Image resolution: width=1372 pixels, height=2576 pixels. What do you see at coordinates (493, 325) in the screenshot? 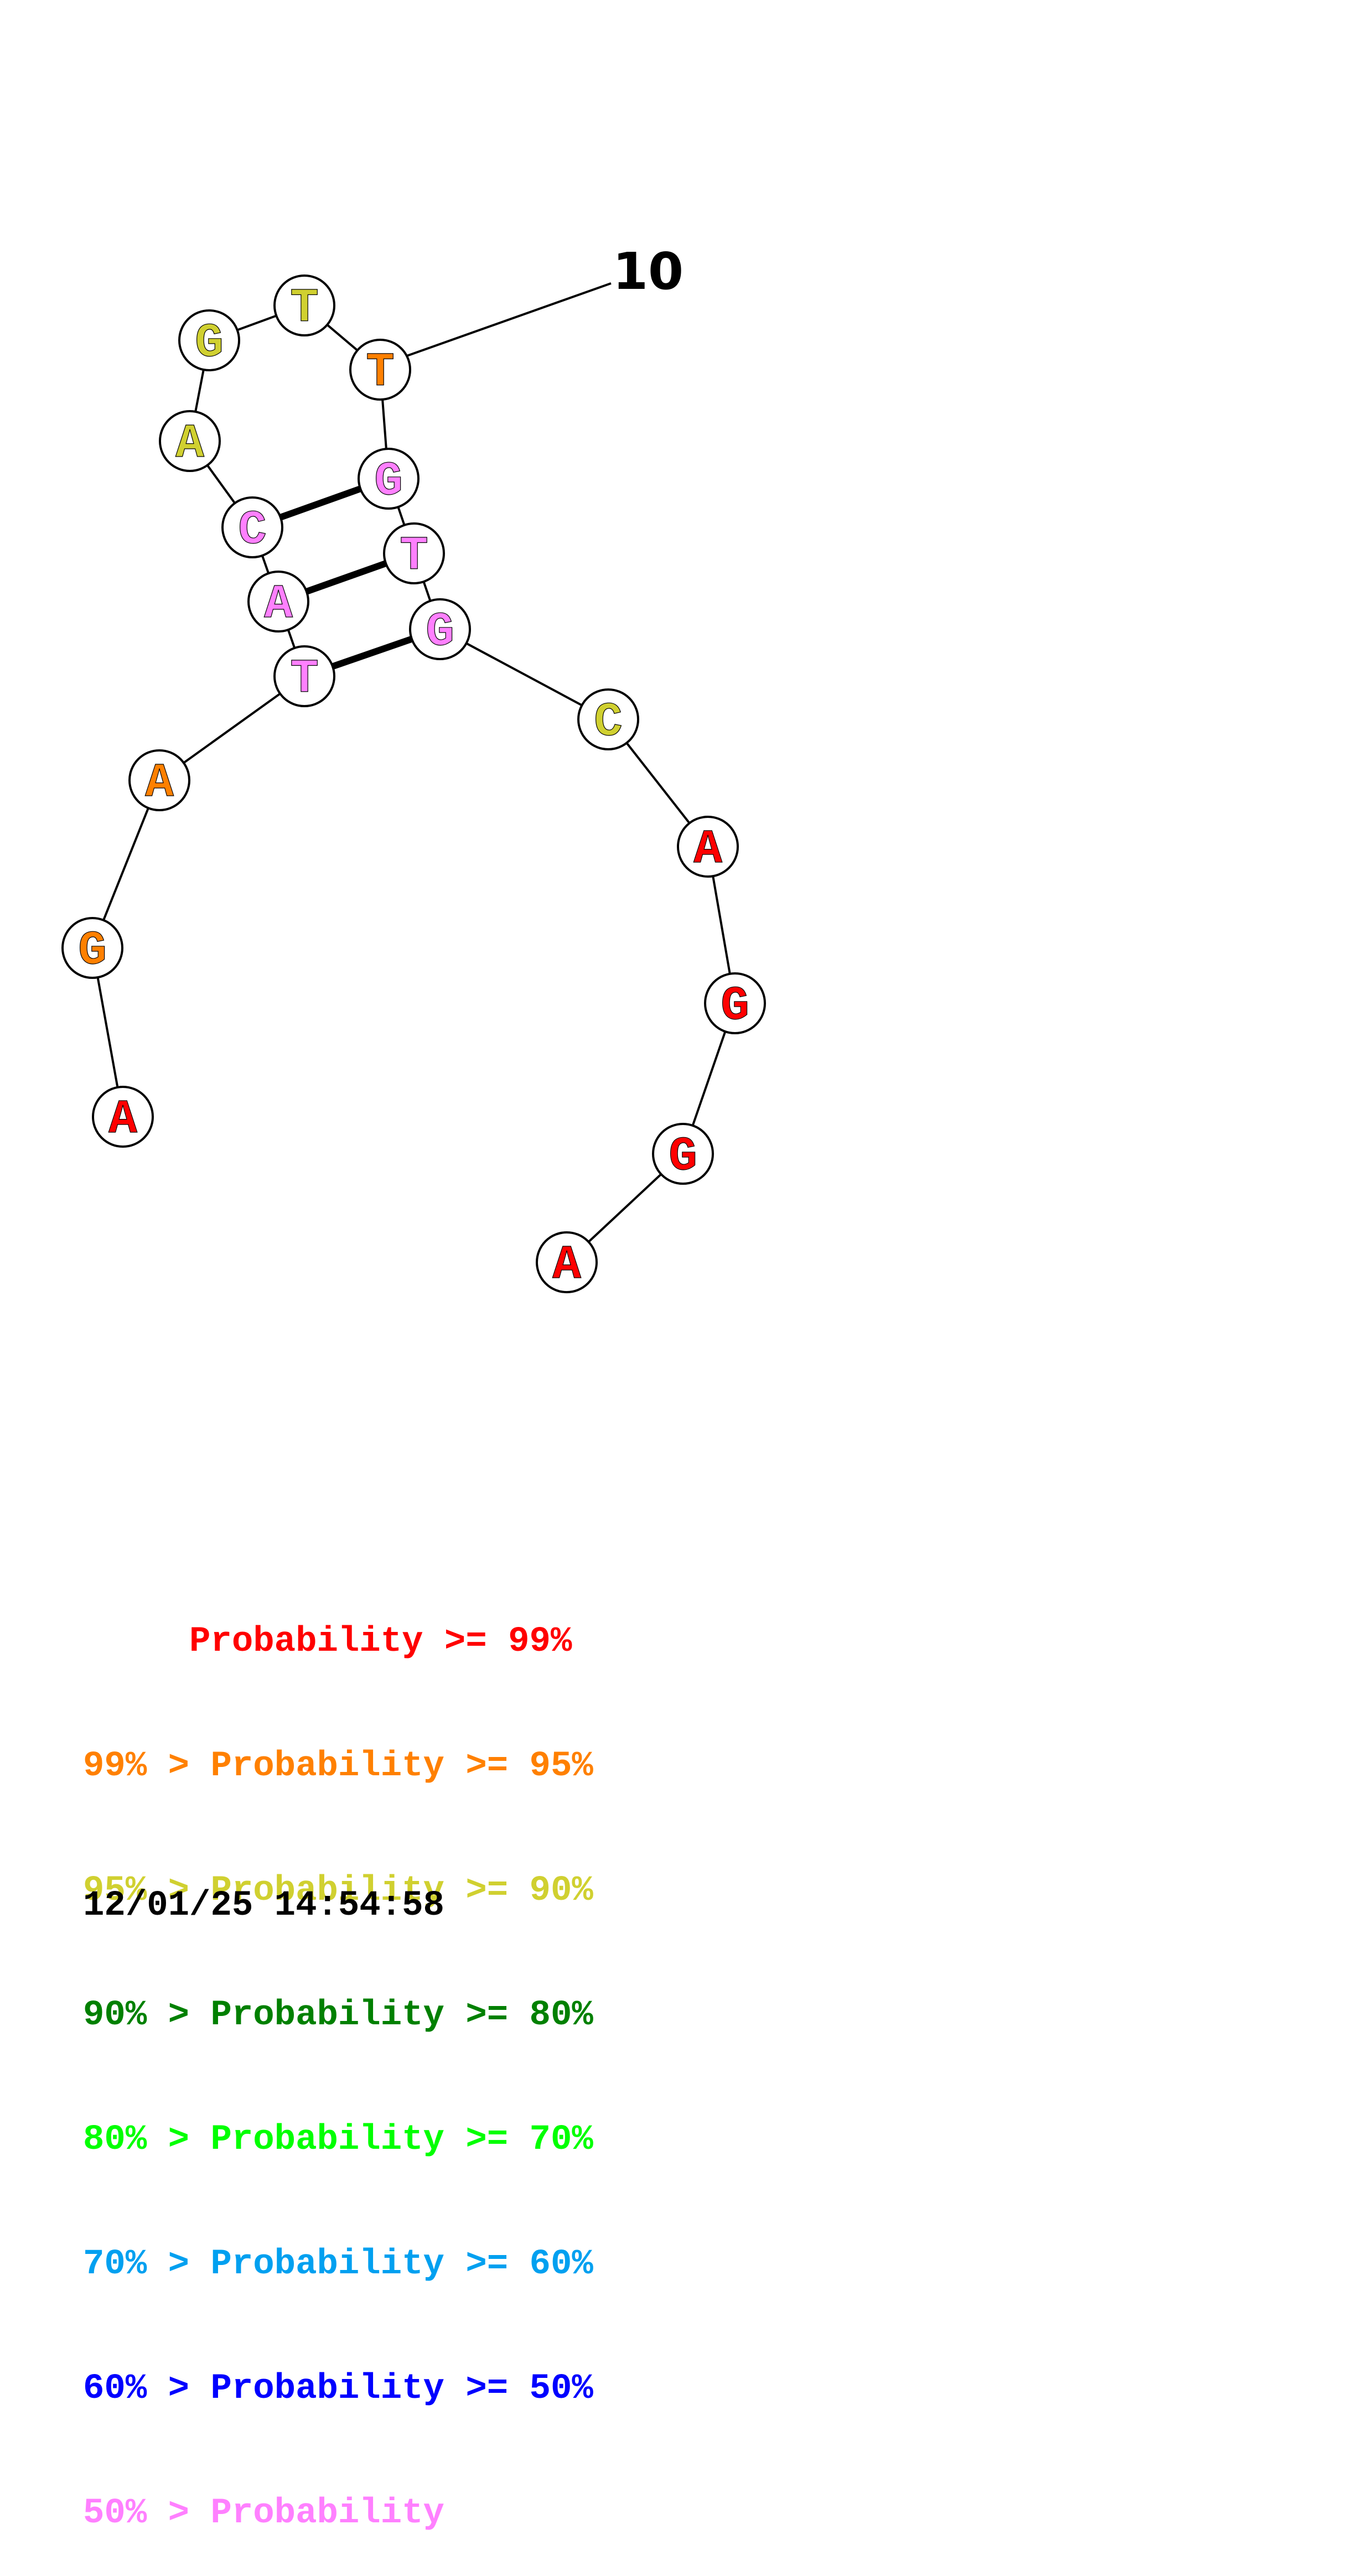
I see `position-label-line` at bounding box center [493, 325].